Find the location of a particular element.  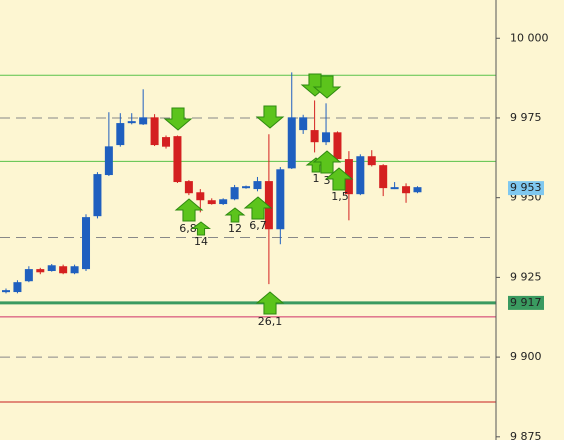

signal-label: 14 is located at coordinates (201, 241).